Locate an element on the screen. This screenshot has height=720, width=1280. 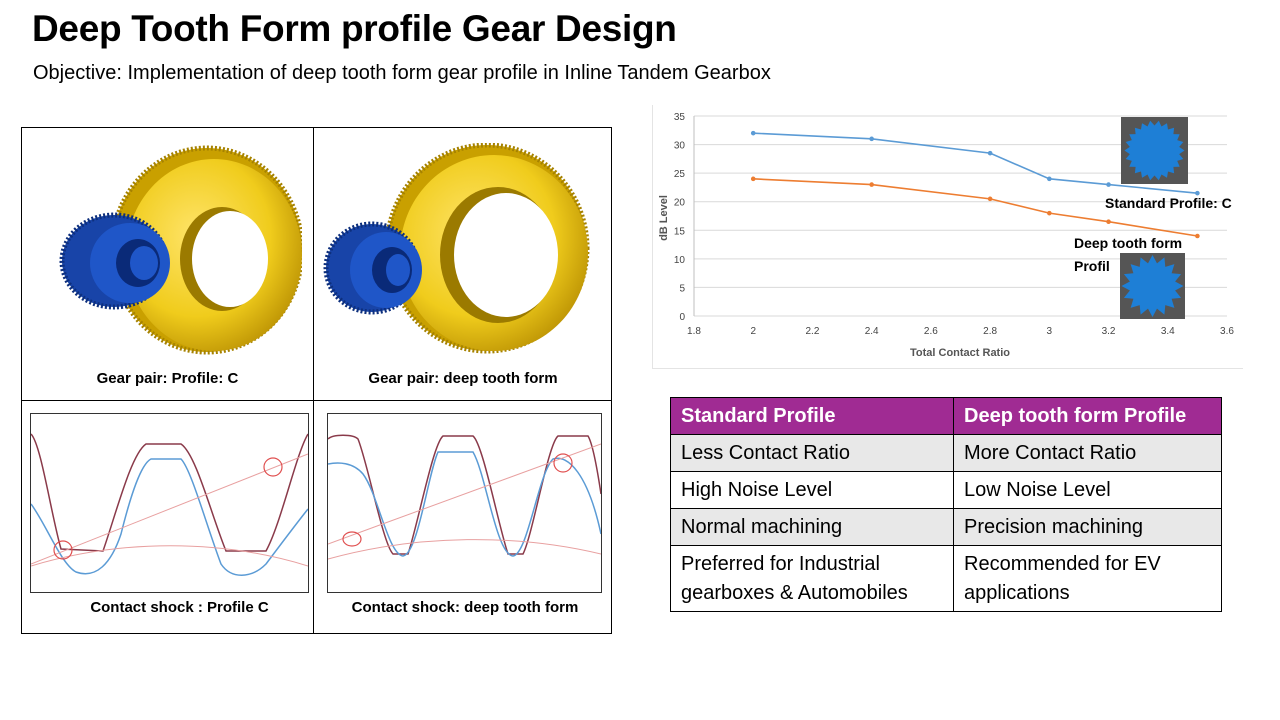
table-header-row: Standard Profile Deep tooth form Profile is located at coordinates (946, 416).